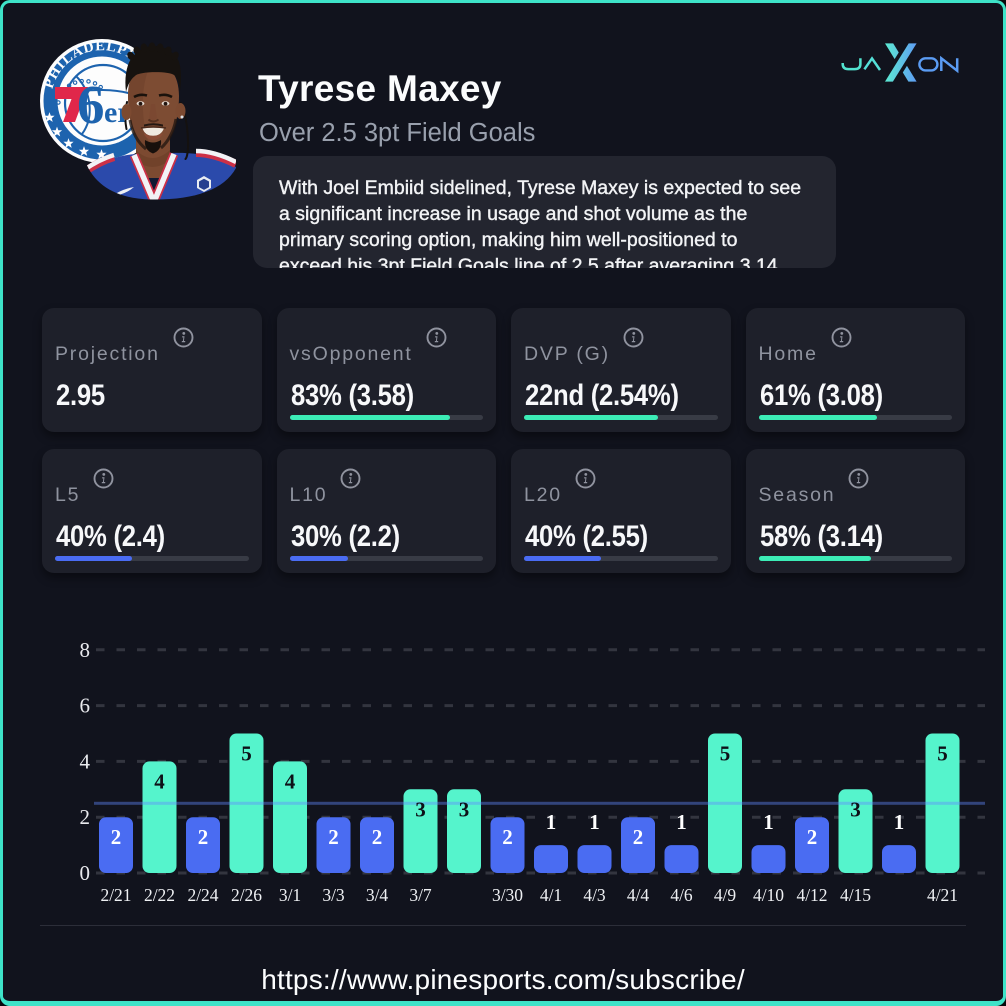  Describe the element at coordinates (420, 895) in the screenshot. I see `svg-text: 3/7` at that location.